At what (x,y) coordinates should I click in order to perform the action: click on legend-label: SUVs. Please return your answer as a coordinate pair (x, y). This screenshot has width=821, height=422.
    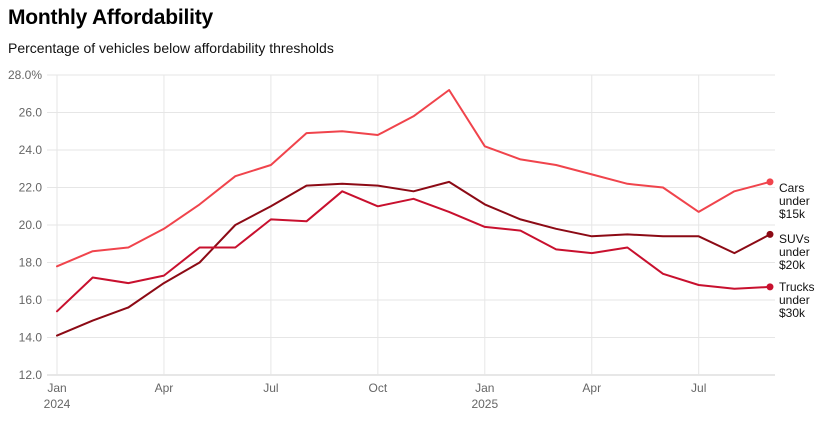
    Looking at the image, I should click on (794, 239).